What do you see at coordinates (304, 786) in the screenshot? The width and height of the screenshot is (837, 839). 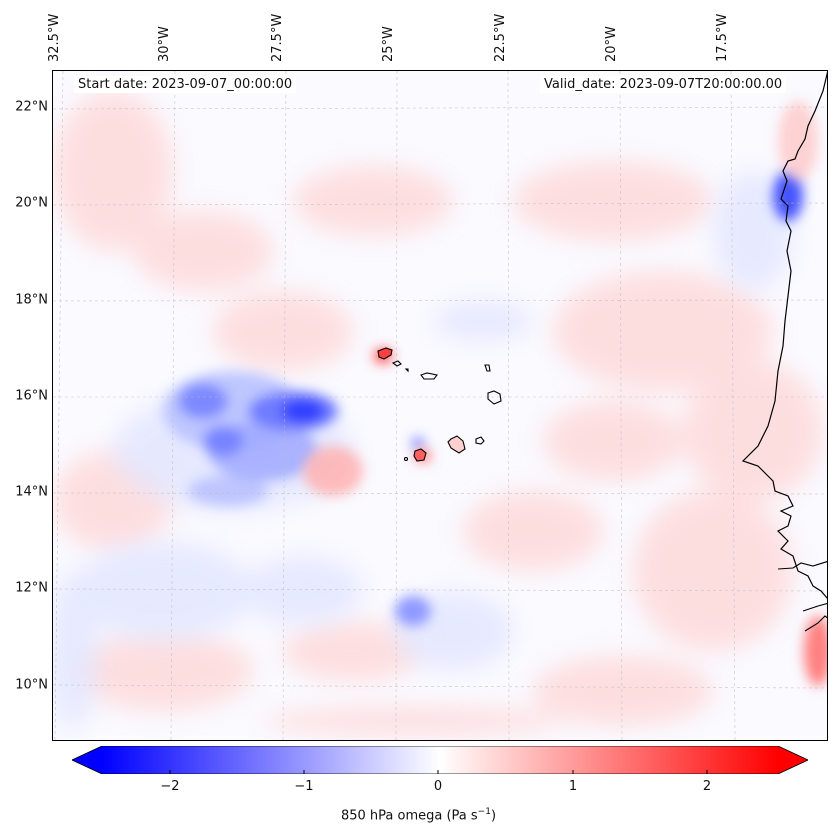 I see `colorbar-tick-minus1: −1` at bounding box center [304, 786].